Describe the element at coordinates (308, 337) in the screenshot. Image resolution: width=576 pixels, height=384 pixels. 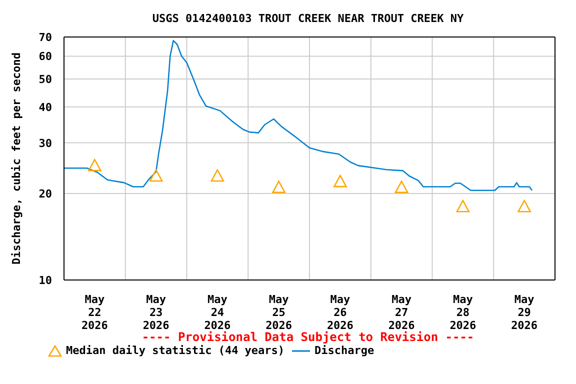
I see `text: ---- Provisional Data Subject to Revision ----` at that location.